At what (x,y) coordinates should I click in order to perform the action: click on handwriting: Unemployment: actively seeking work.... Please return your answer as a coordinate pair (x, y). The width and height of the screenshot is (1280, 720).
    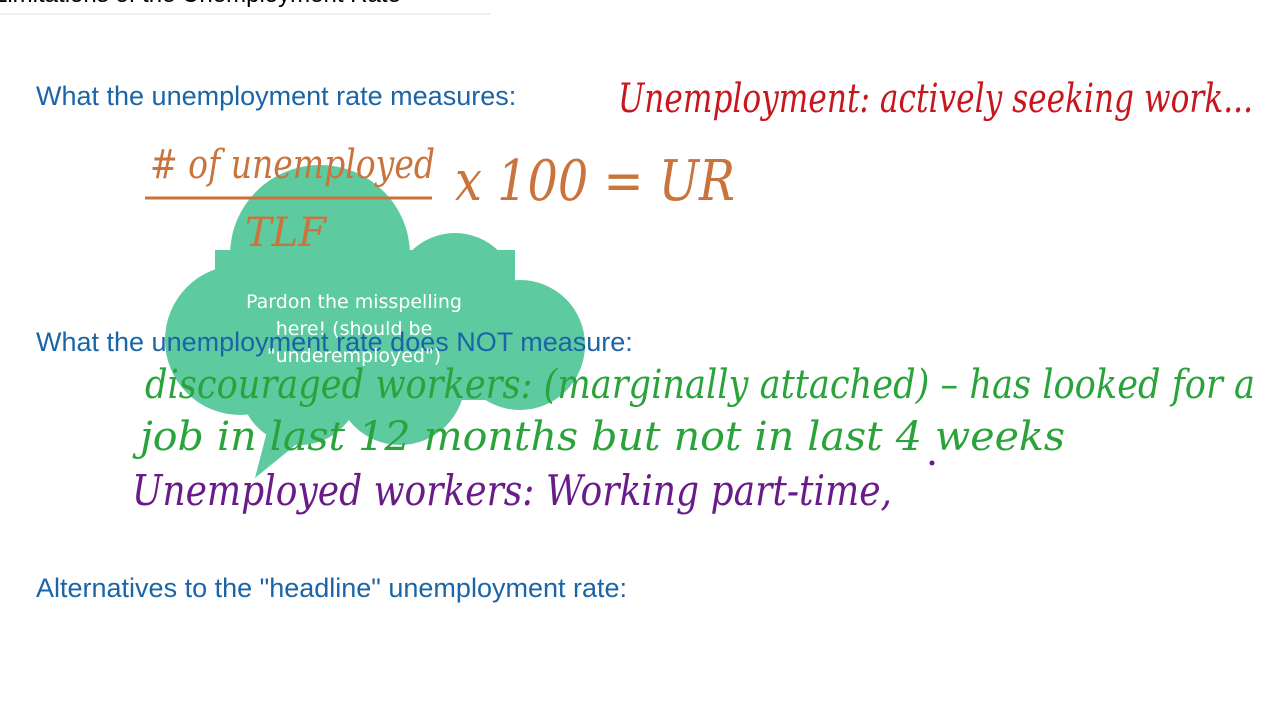
    Looking at the image, I should click on (935, 99).